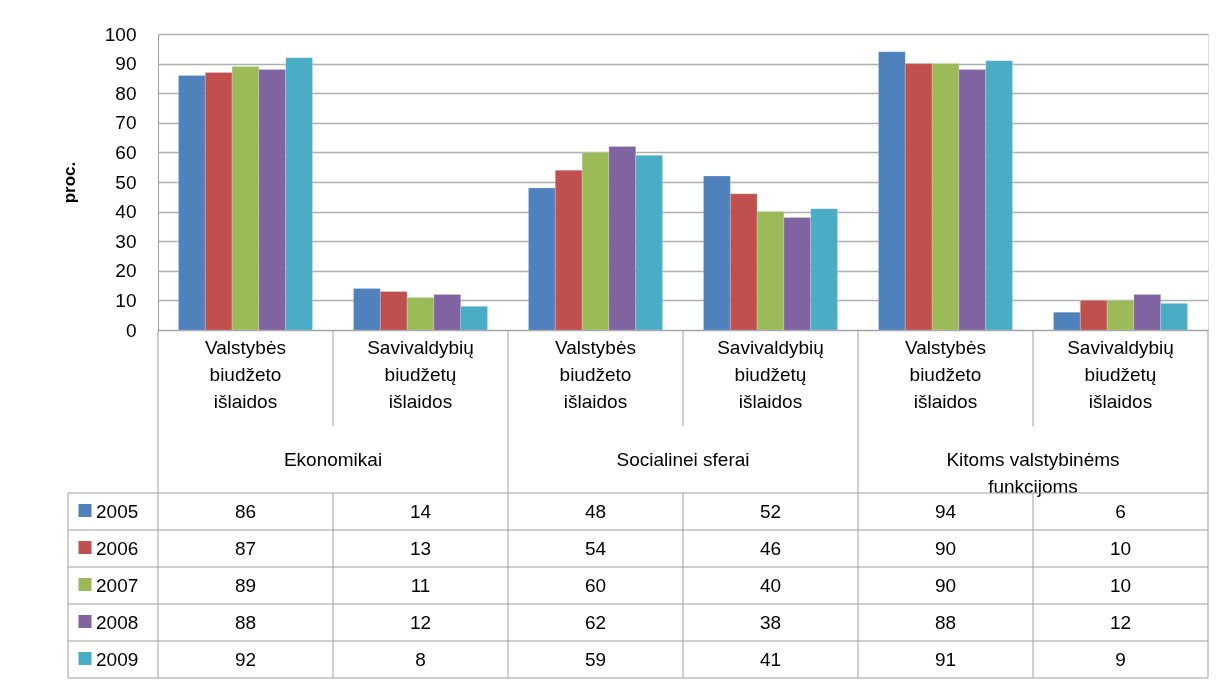 The image size is (1225, 680). What do you see at coordinates (770, 659) in the screenshot?
I see `data-label: 41` at bounding box center [770, 659].